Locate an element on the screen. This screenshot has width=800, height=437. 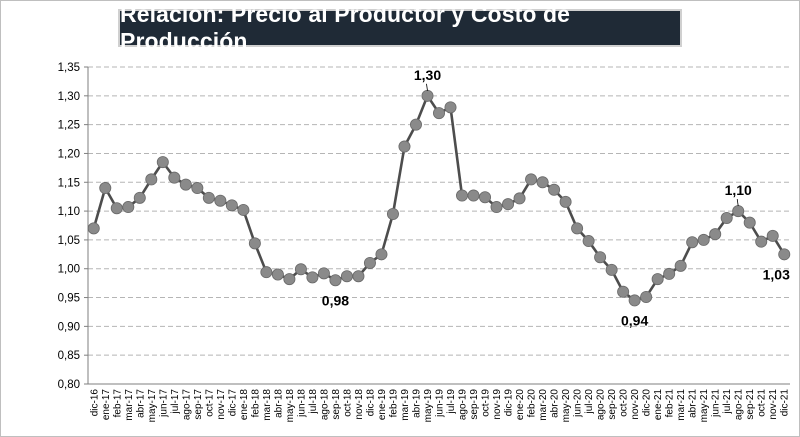
x-tick-label: sep-21 is located at coordinates (750, 404).